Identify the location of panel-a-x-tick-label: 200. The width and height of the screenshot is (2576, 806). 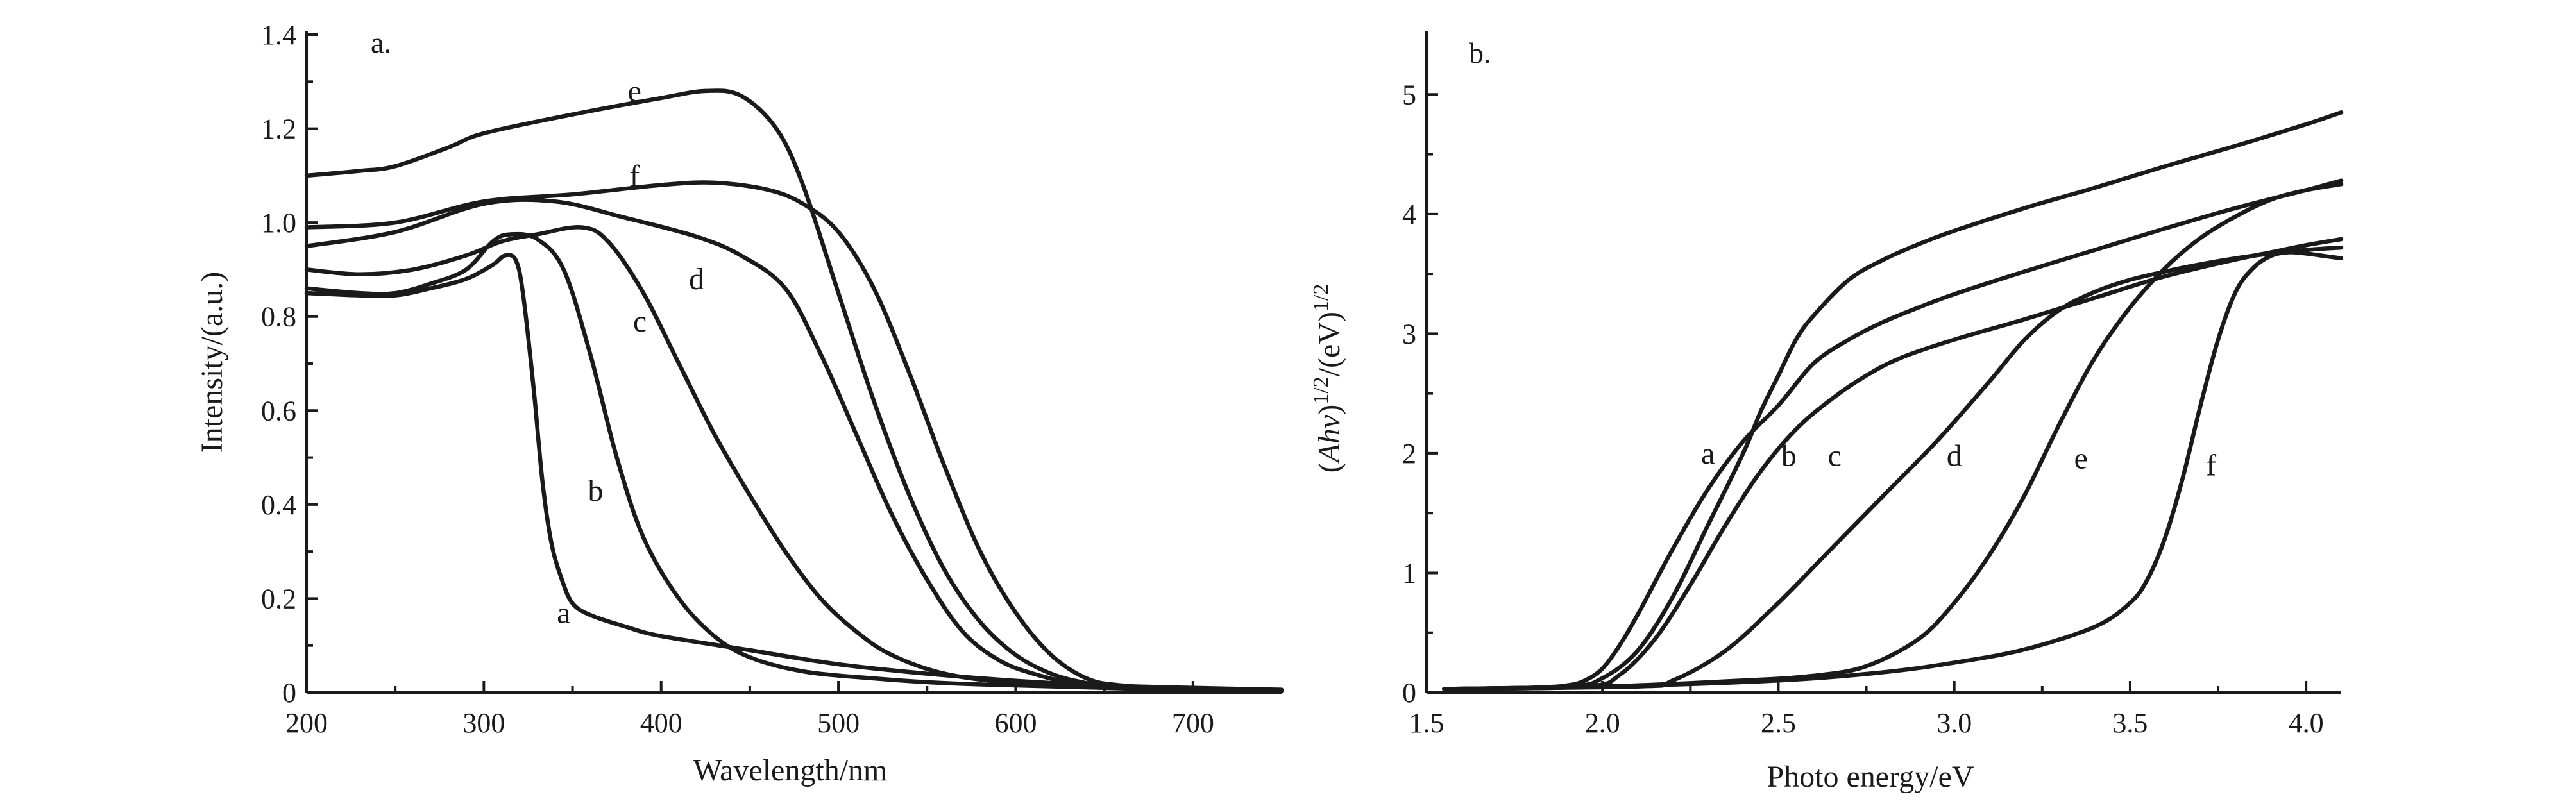
(306, 723).